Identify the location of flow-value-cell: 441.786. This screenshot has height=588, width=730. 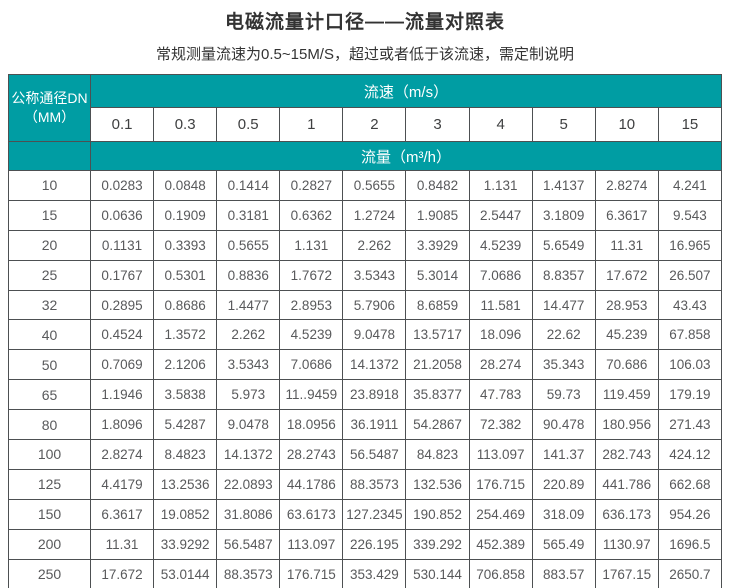
(626, 484).